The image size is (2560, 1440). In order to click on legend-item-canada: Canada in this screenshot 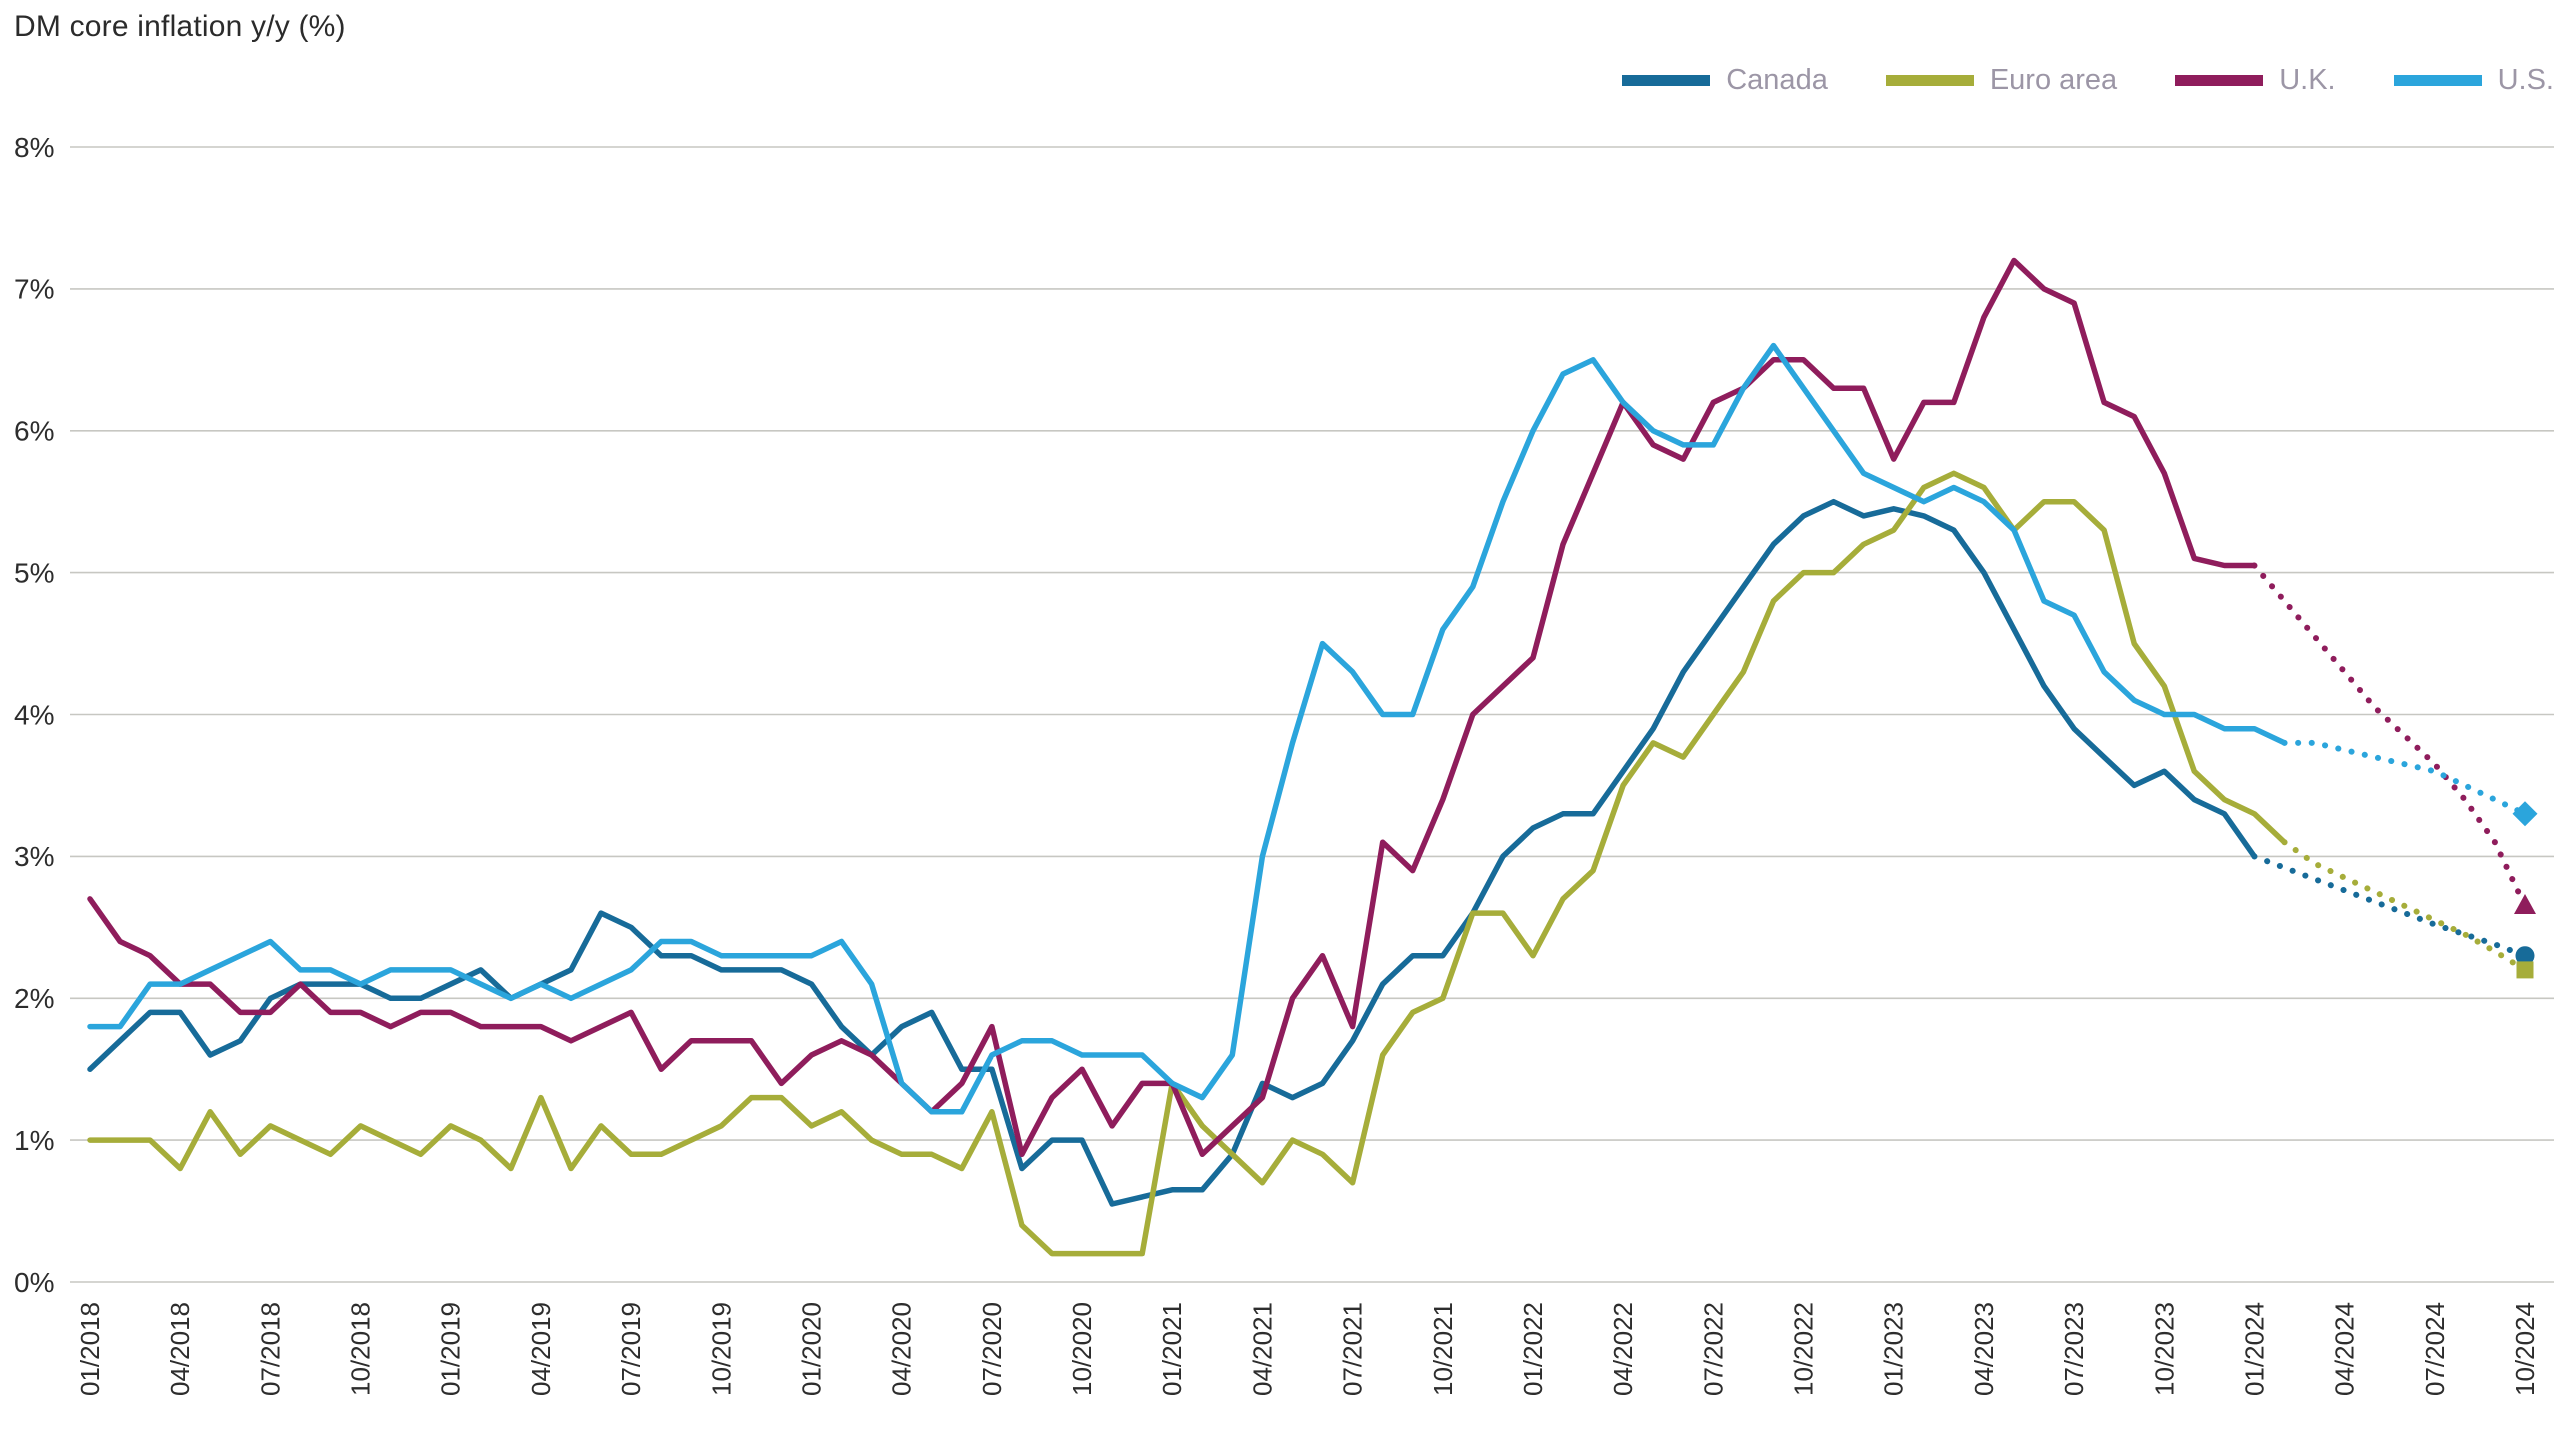, I will do `click(1725, 80)`.